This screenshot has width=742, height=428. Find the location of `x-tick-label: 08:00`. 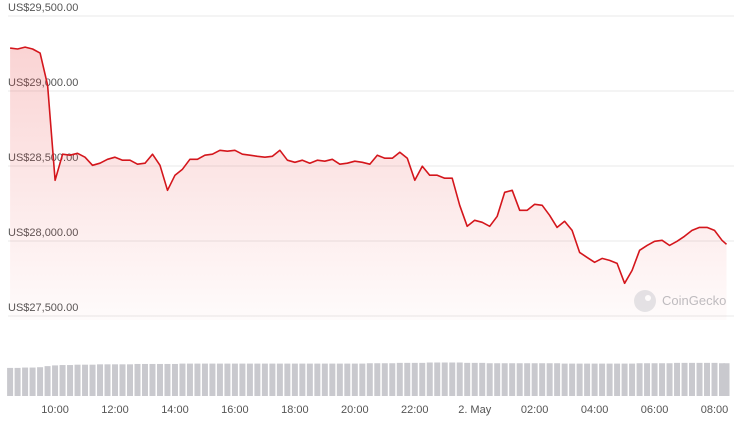

x-tick-label: 08:00 is located at coordinates (715, 410).